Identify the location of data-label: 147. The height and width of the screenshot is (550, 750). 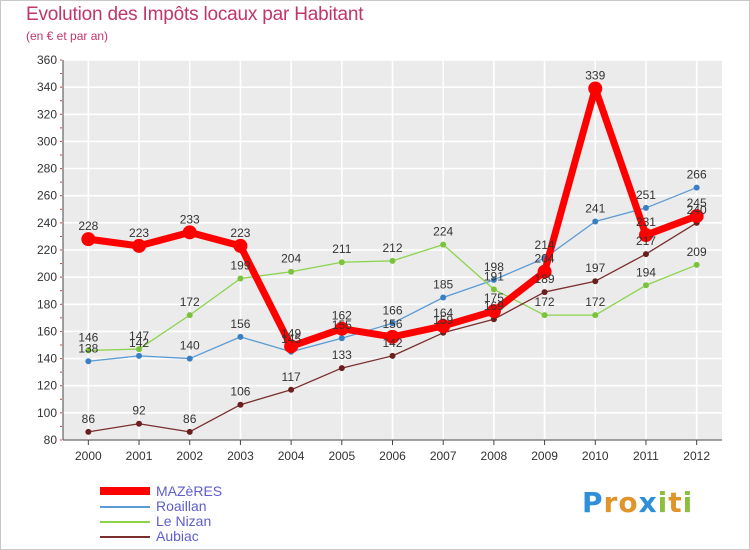
(139, 336).